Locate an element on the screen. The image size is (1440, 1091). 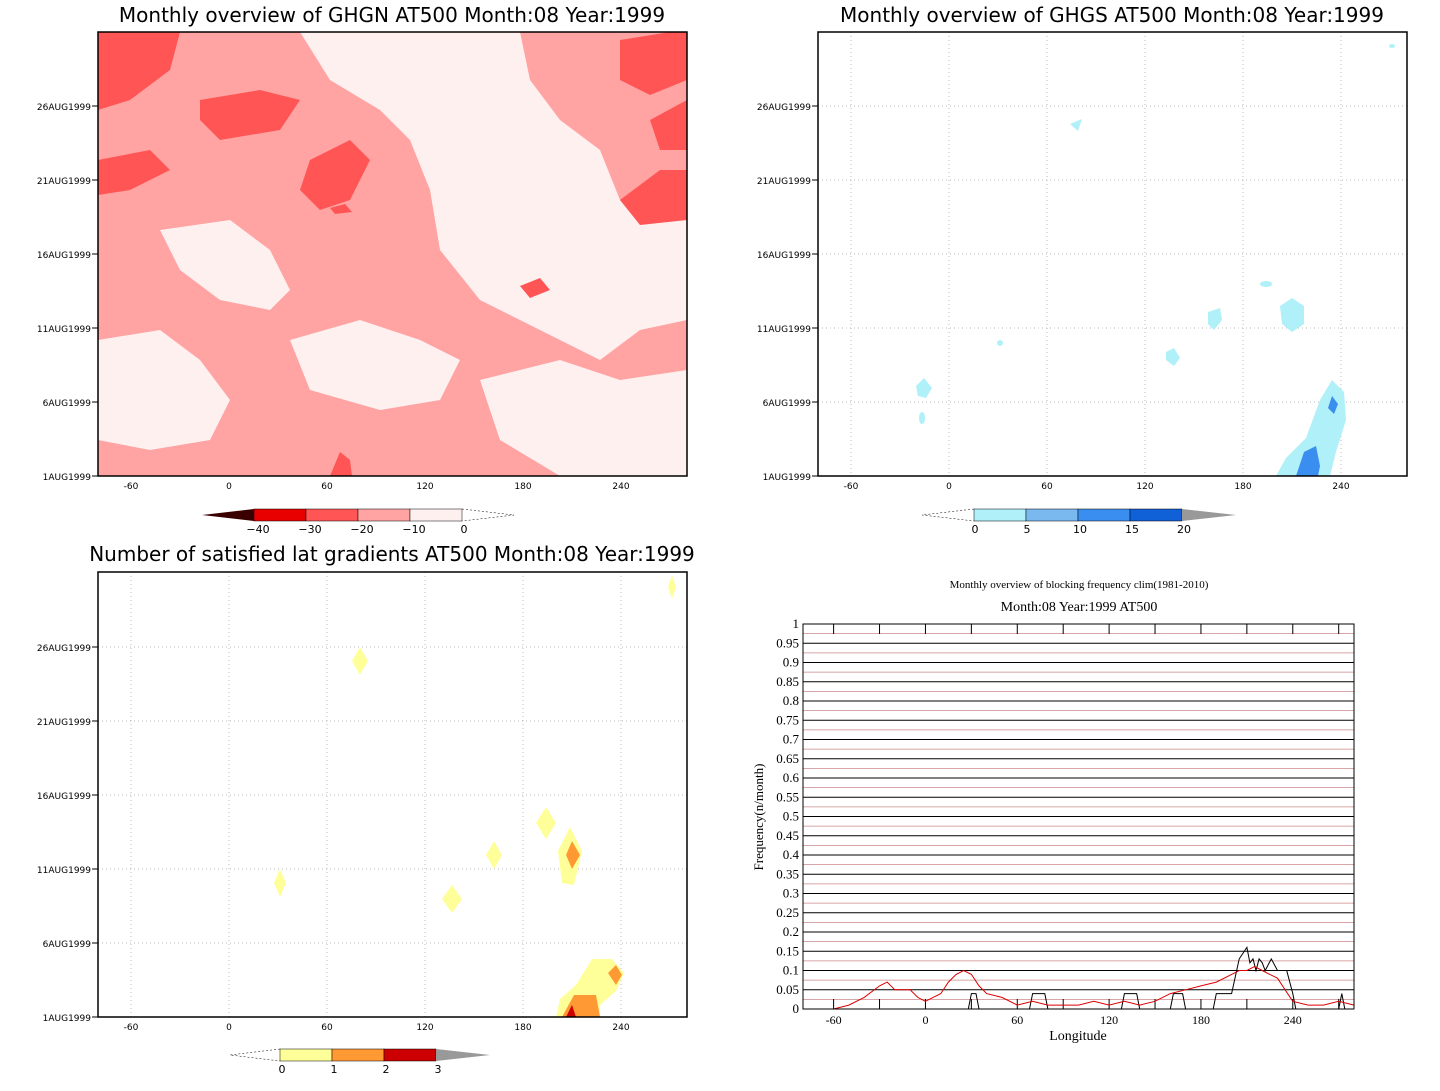
ghgs-cb-tick: 0 is located at coordinates (975, 529).